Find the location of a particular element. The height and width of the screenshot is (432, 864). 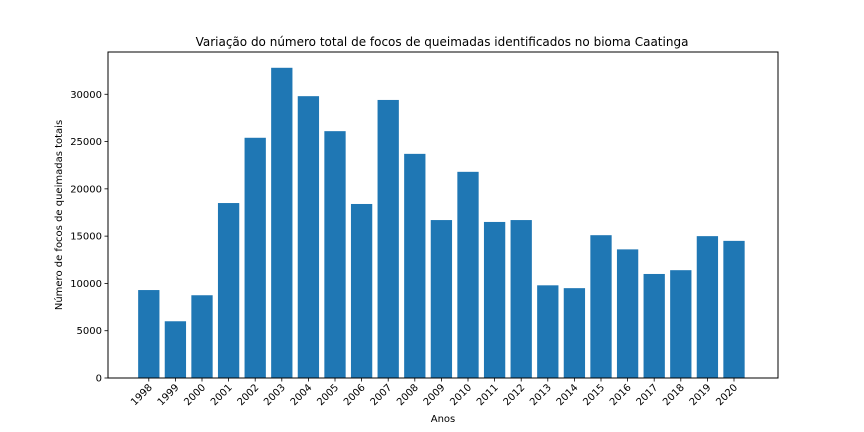

bar-1998 is located at coordinates (149, 334).